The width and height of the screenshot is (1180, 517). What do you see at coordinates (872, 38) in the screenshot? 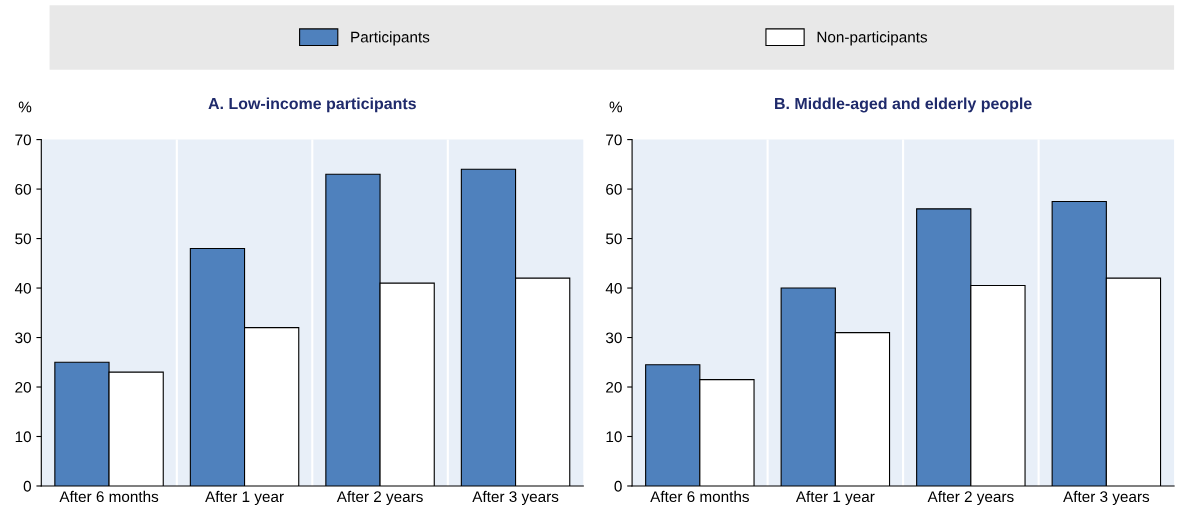
I see `legend-label: Non-participants` at bounding box center [872, 38].